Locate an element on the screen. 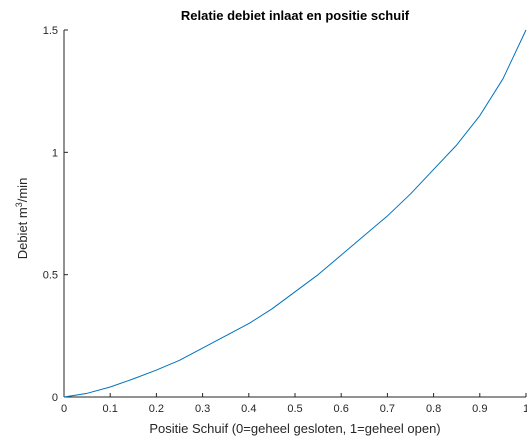  x-tick-label: 0.9 is located at coordinates (479, 409).